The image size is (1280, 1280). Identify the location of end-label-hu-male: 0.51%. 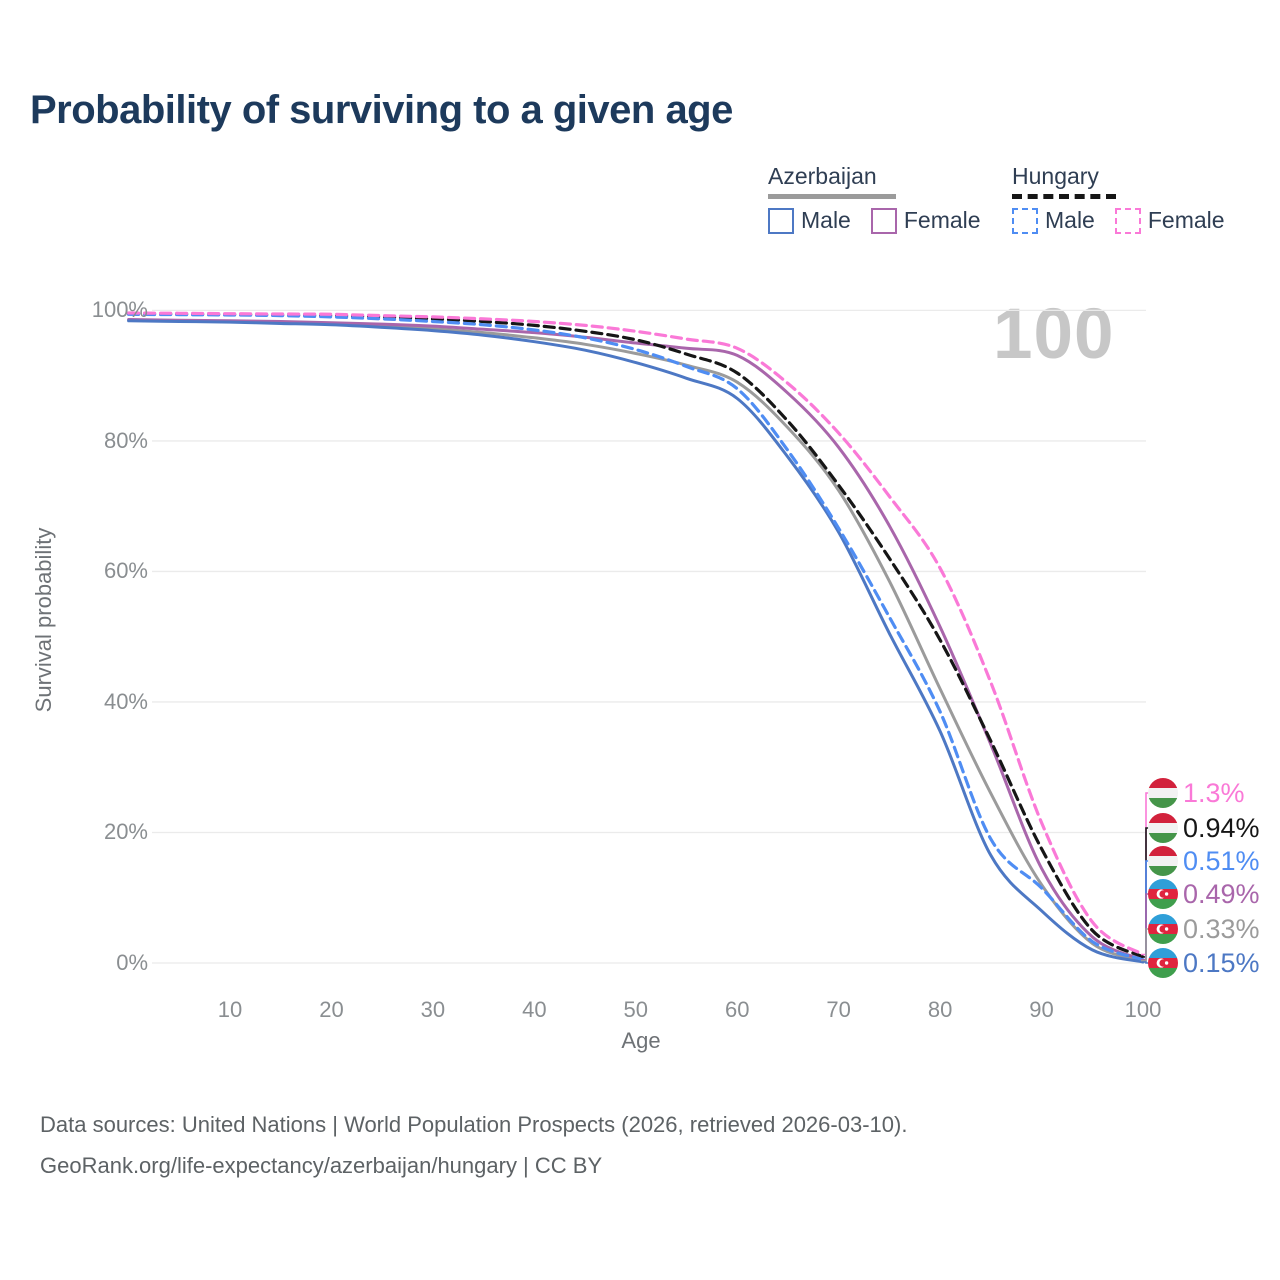
(1204, 861).